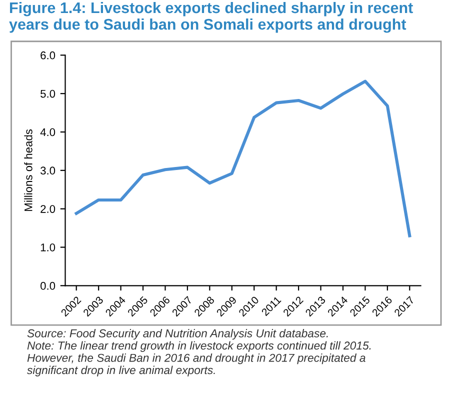  I want to click on y-tick-label: 5.0, so click(48, 94).